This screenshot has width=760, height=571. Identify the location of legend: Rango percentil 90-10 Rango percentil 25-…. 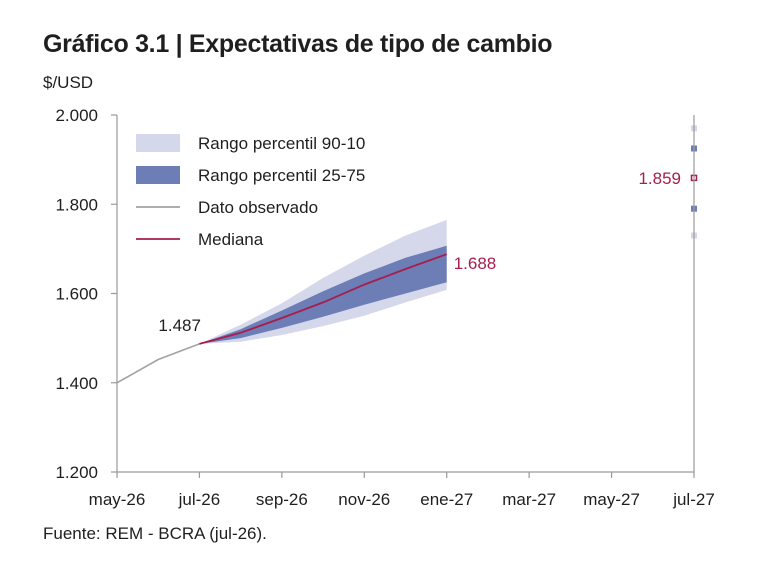
(250, 191).